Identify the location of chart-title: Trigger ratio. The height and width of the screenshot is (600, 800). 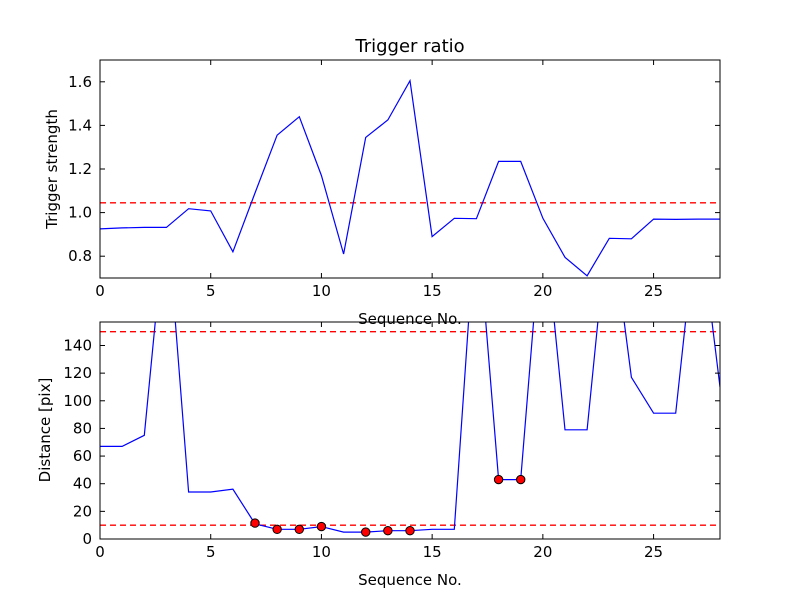
(409, 46).